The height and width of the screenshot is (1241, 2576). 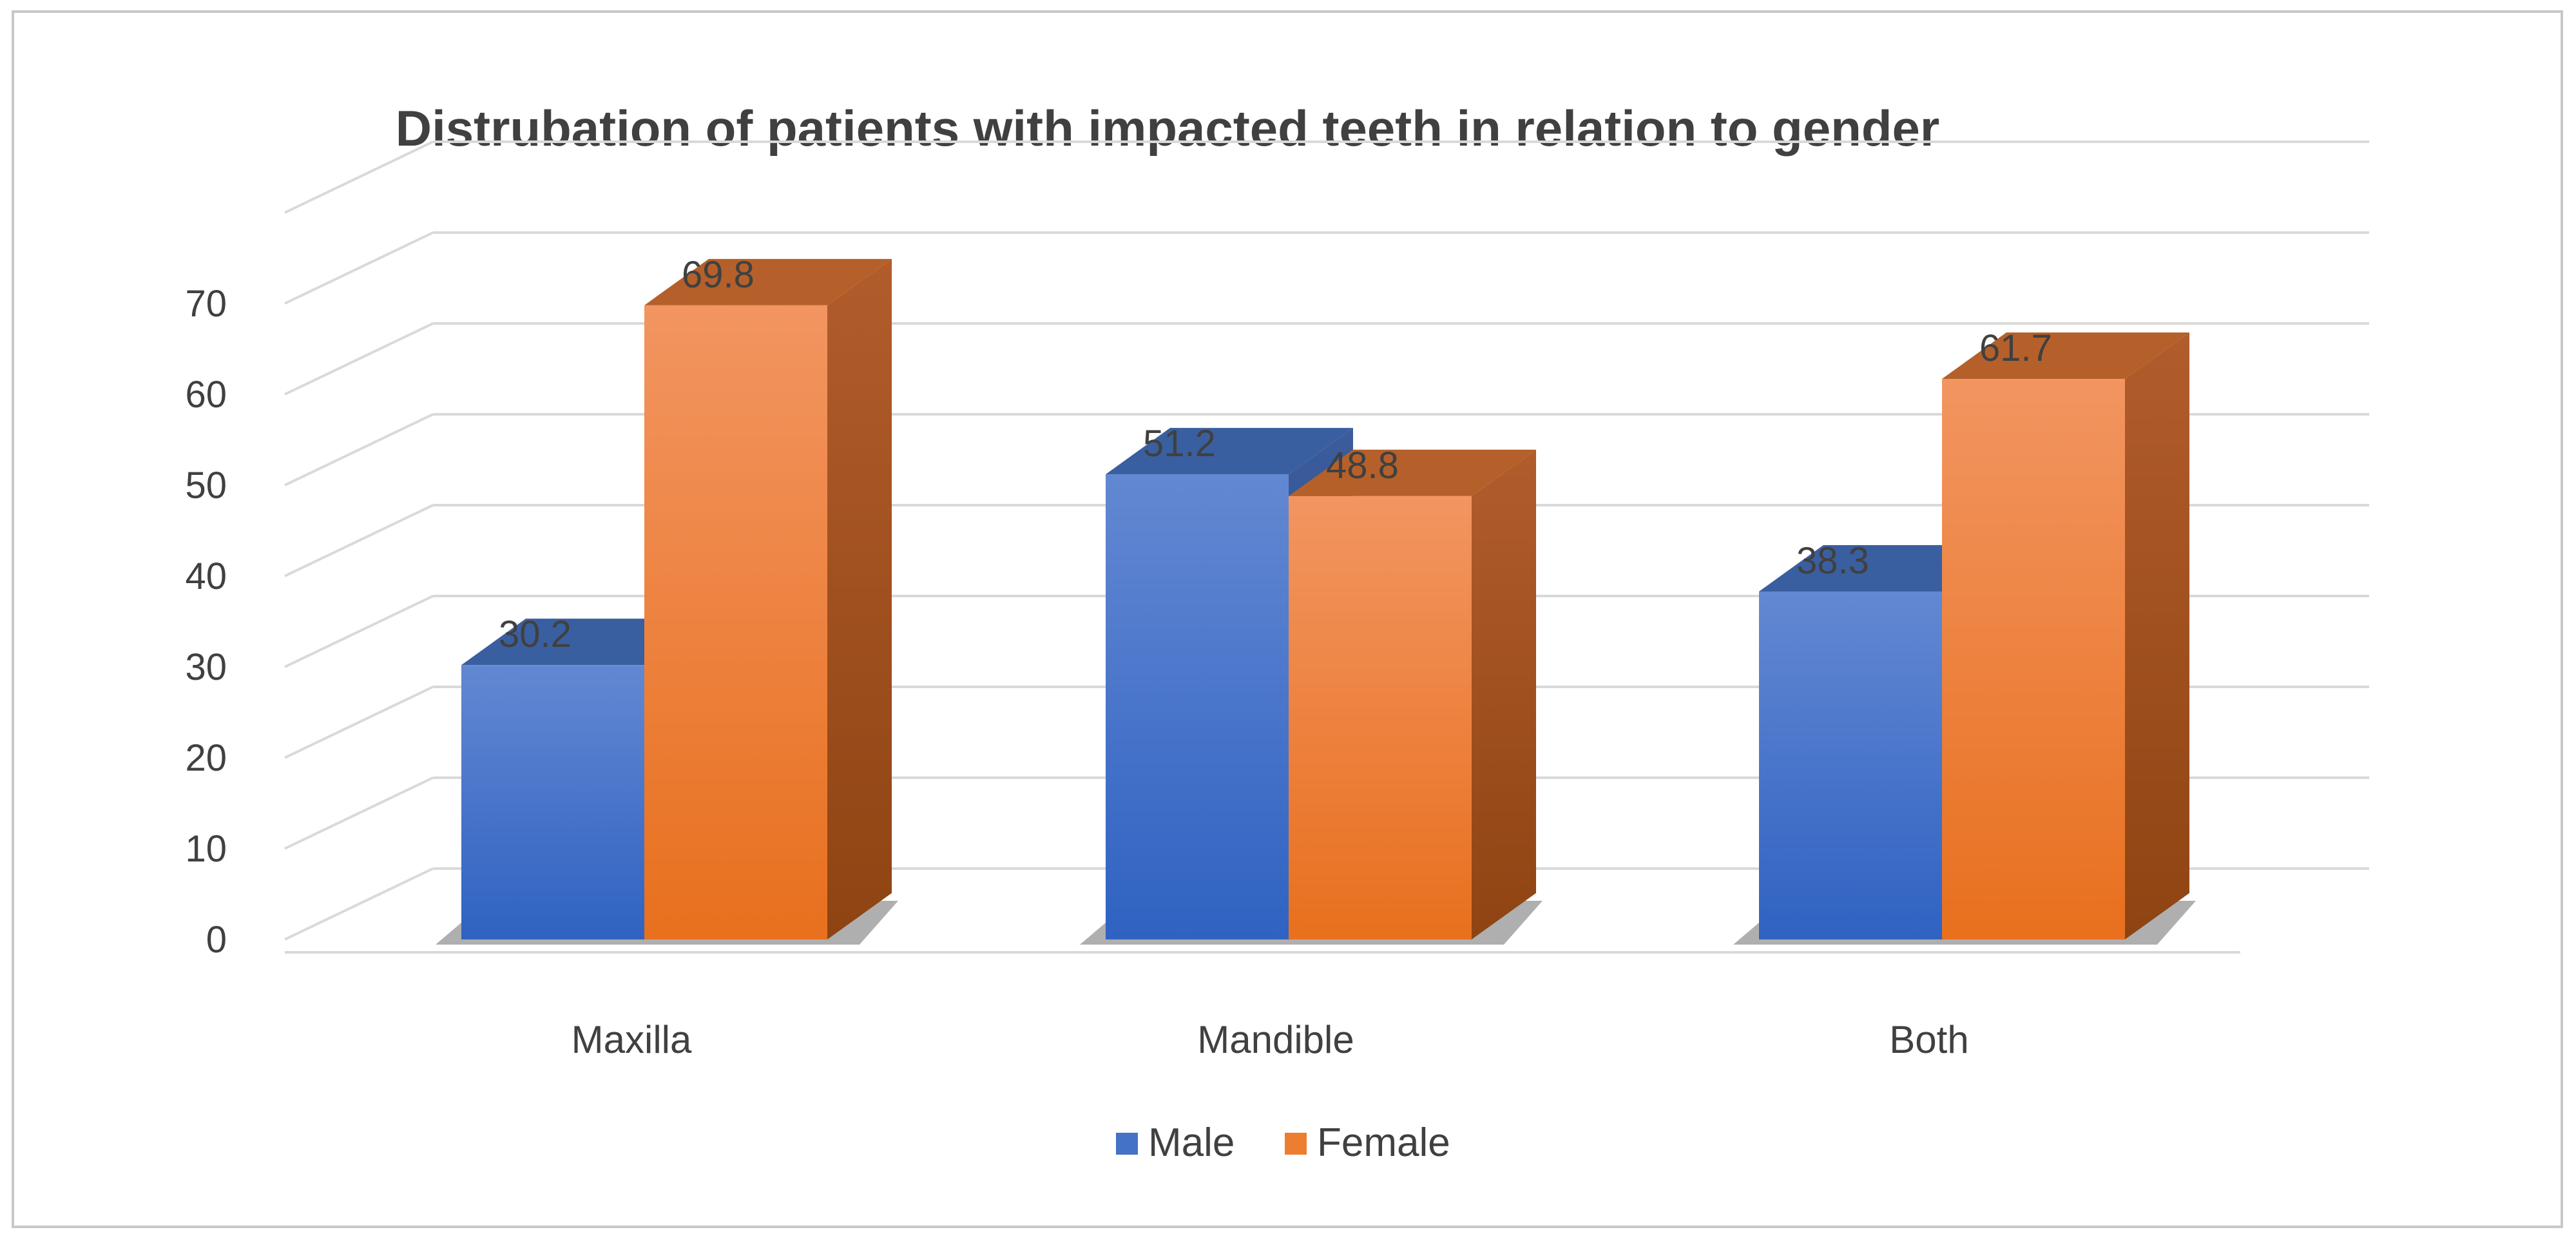 I want to click on y-tick-label: 20, so click(x=206, y=758).